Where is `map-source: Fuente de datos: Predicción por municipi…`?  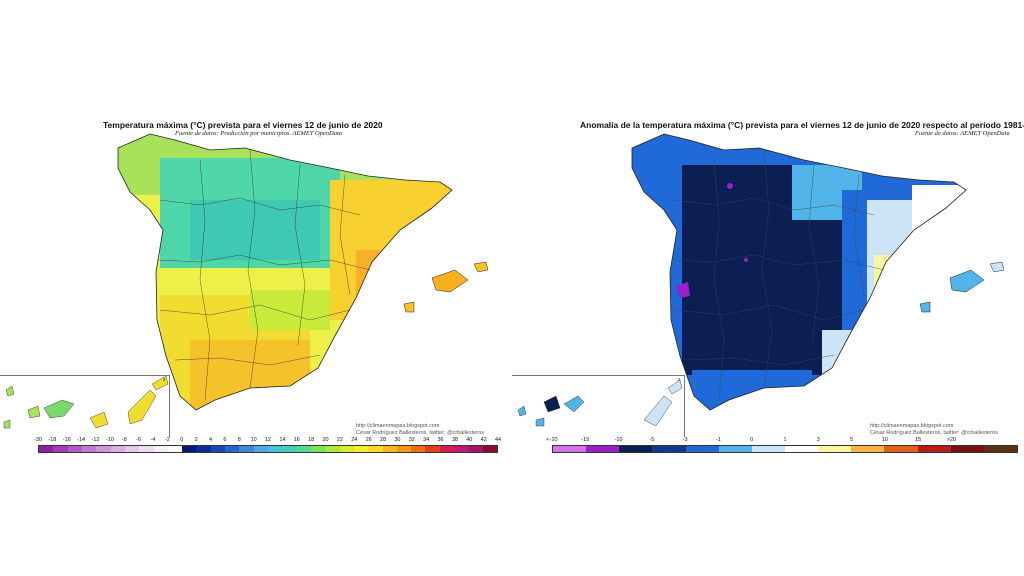
map-source: Fuente de datos: Predicción por municipi… is located at coordinates (259, 133).